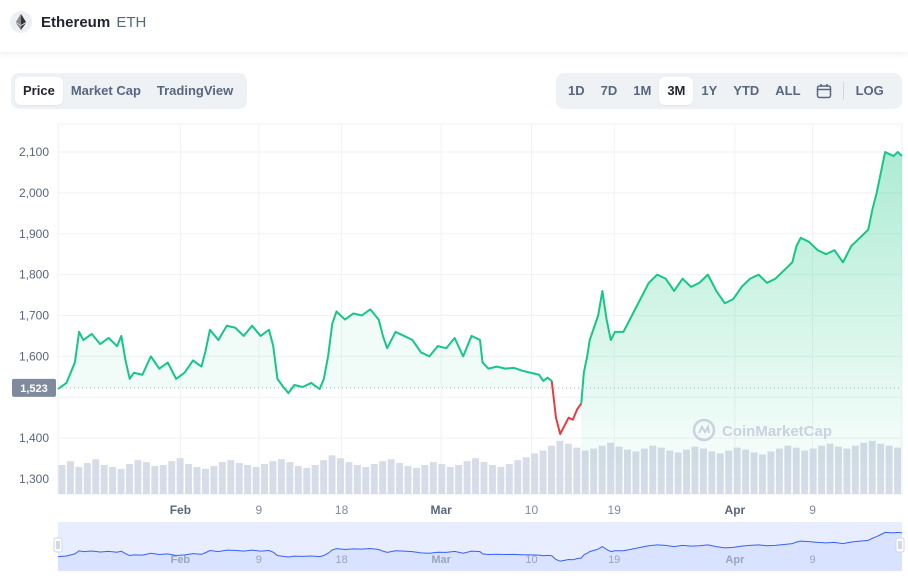  Describe the element at coordinates (576, 90) in the screenshot. I see `range-1d: 1D` at that location.